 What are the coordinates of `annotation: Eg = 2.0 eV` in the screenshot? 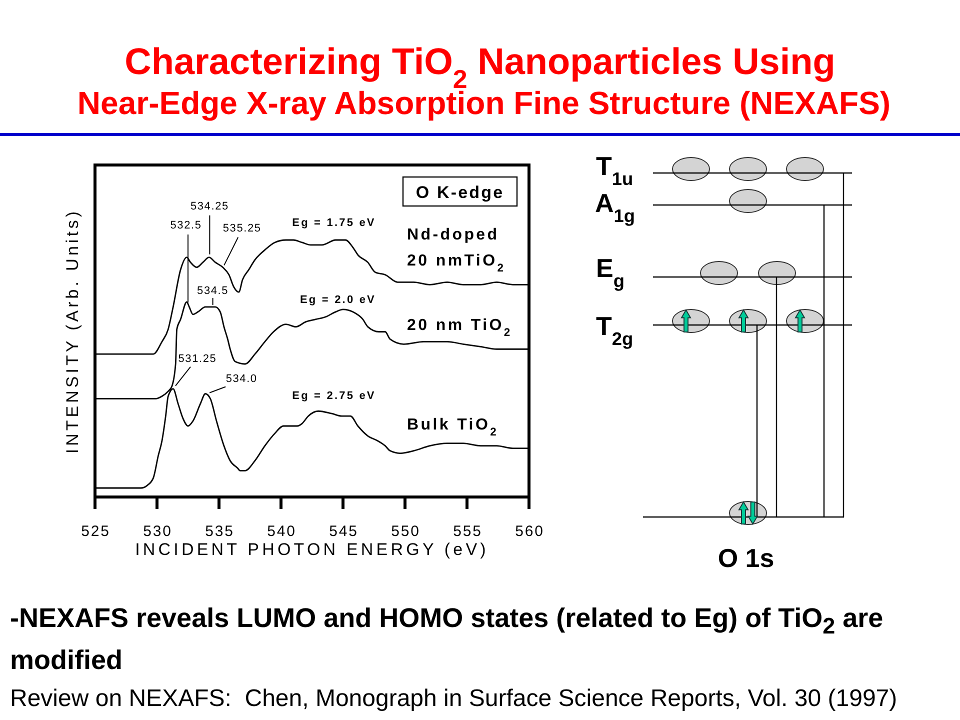 It's located at (338, 300).